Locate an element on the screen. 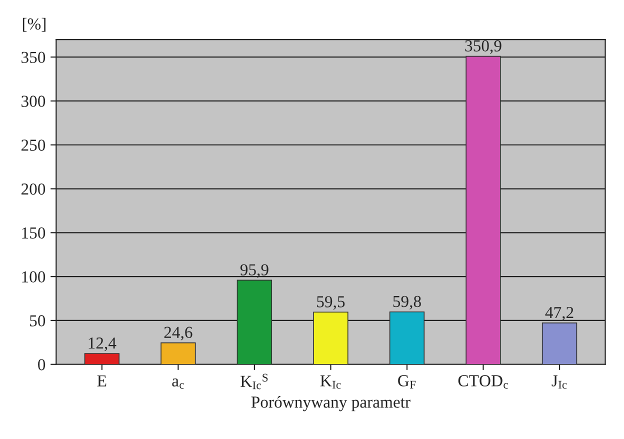 The width and height of the screenshot is (624, 439). x-tick-label: E is located at coordinates (101, 380).